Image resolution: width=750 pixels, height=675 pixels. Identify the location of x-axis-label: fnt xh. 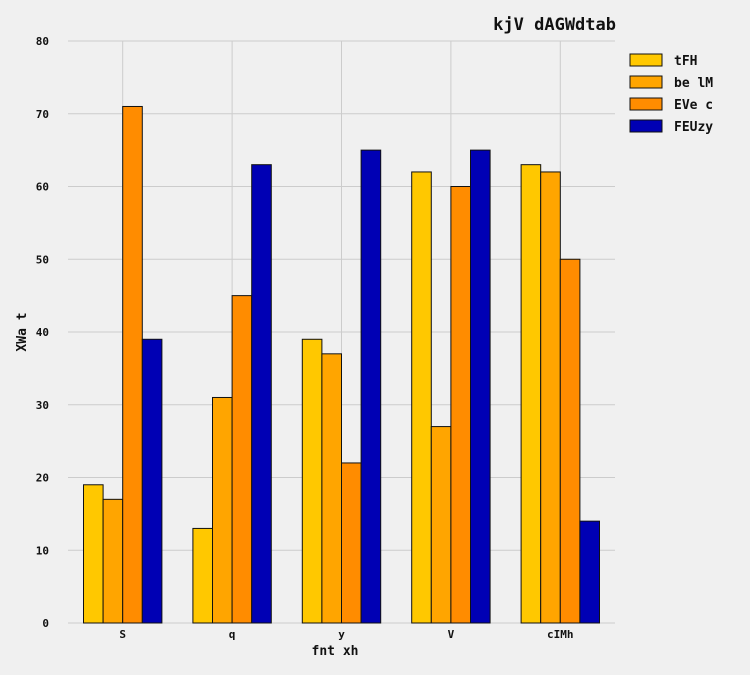
(335, 651).